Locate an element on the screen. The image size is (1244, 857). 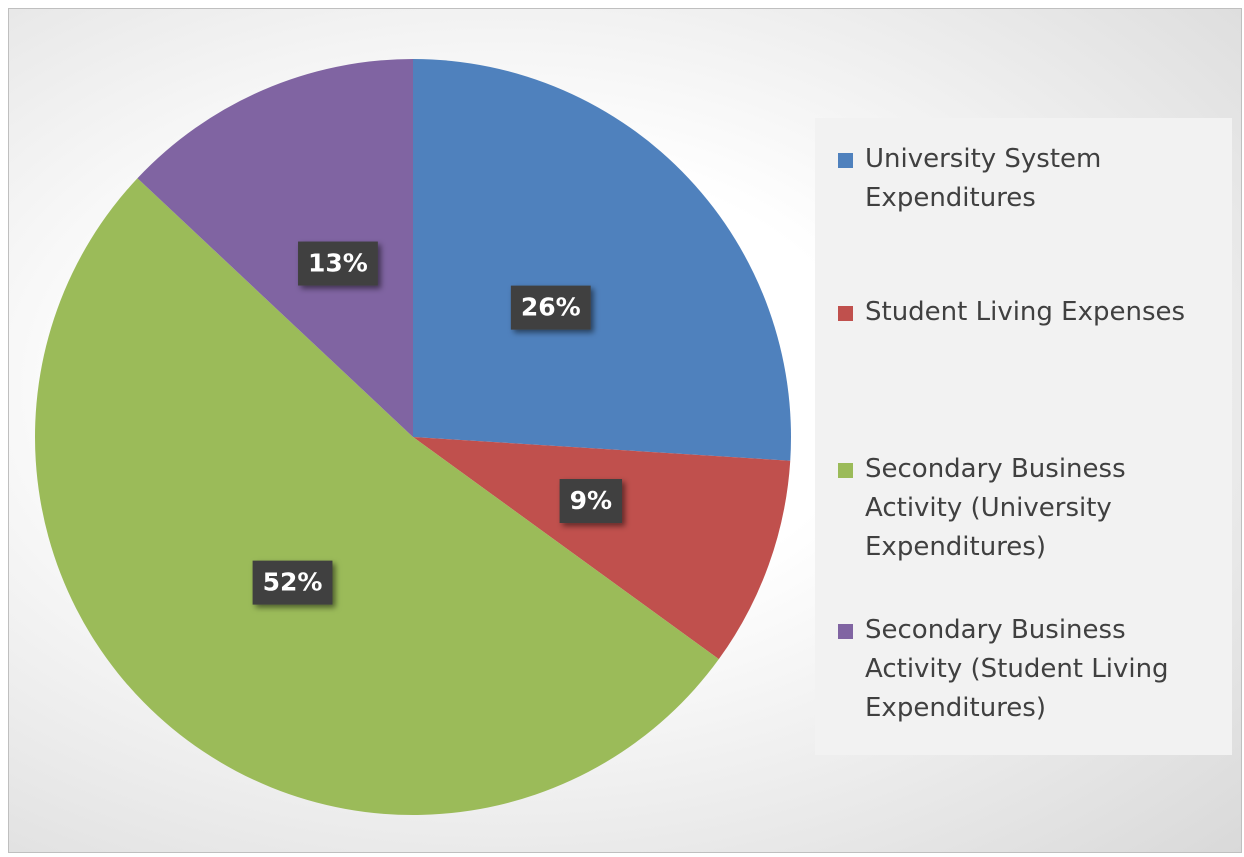
data-label-text: 13% is located at coordinates (338, 263).